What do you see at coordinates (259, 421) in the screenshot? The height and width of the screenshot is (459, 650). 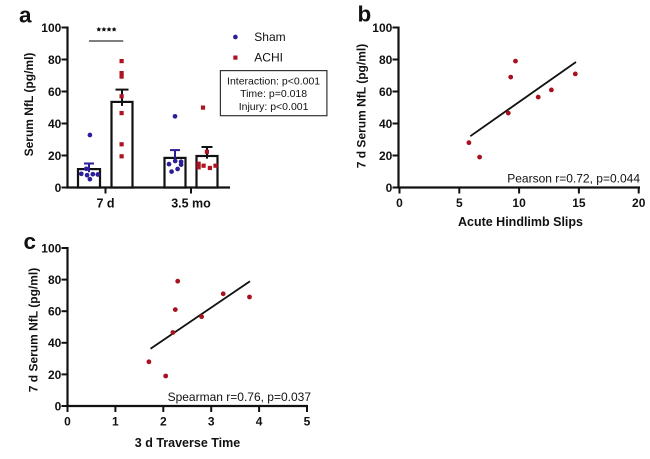 I see `svg-text: 4` at bounding box center [259, 421].